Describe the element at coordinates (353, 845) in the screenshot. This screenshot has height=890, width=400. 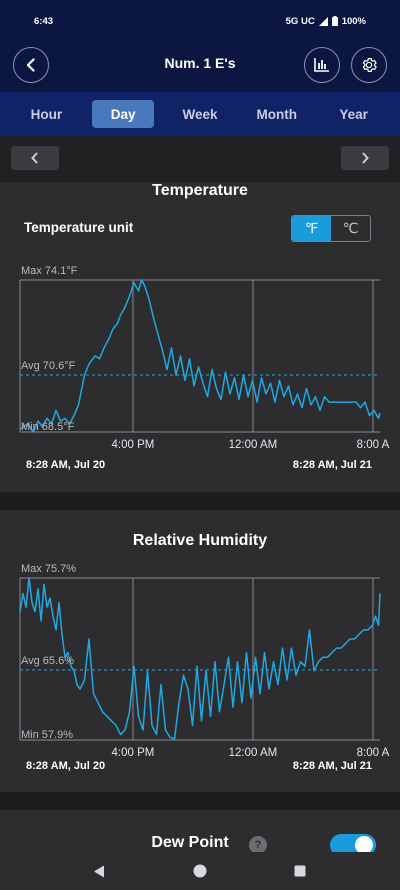
I see `dew-point-toggle` at that location.